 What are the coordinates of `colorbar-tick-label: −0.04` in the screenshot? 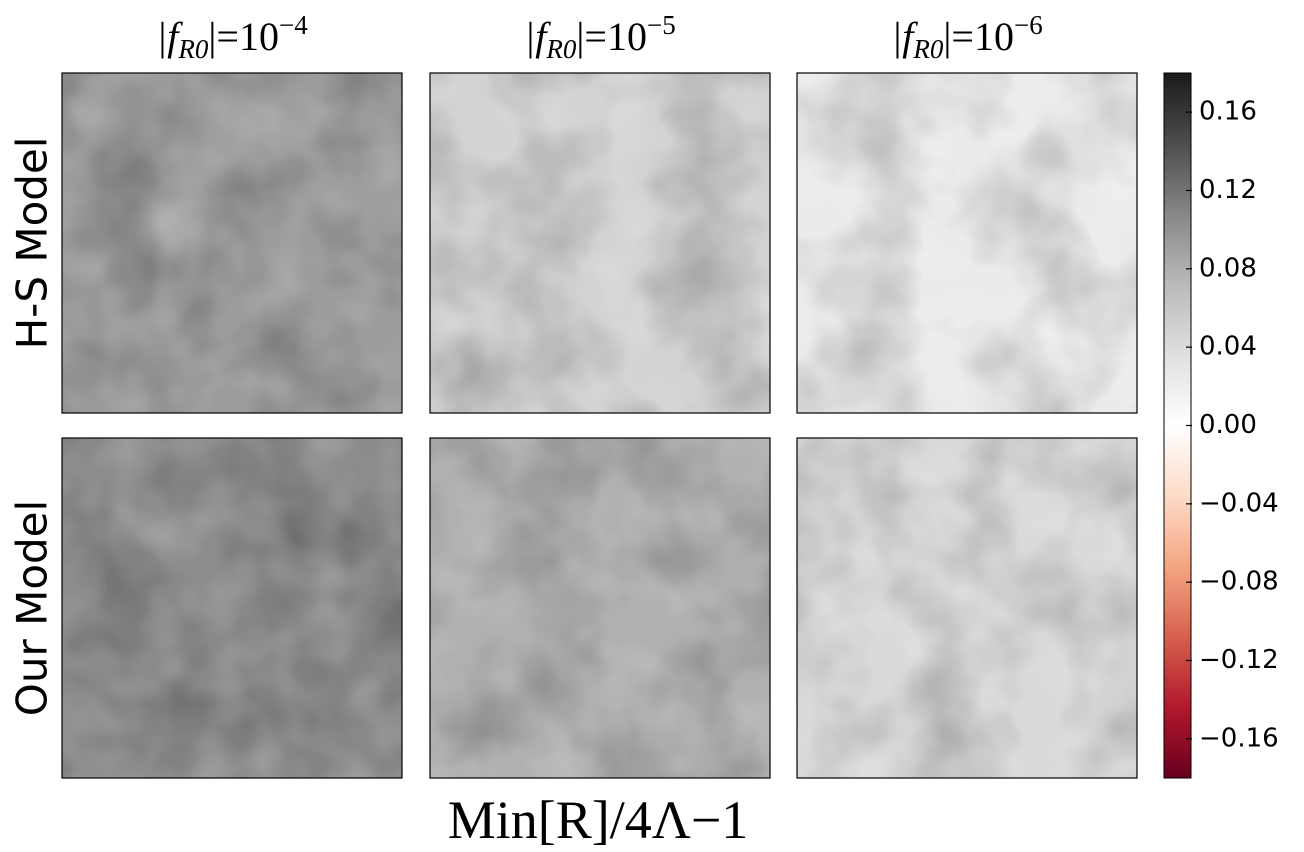 It's located at (1239, 503).